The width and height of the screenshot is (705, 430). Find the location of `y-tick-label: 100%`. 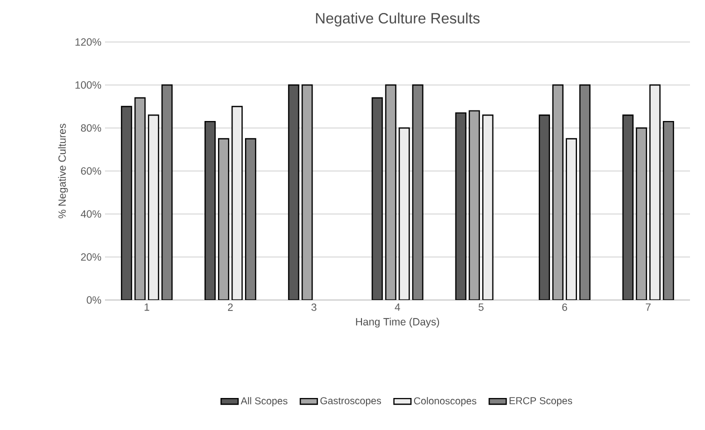

y-tick-label: 100% is located at coordinates (89, 85).